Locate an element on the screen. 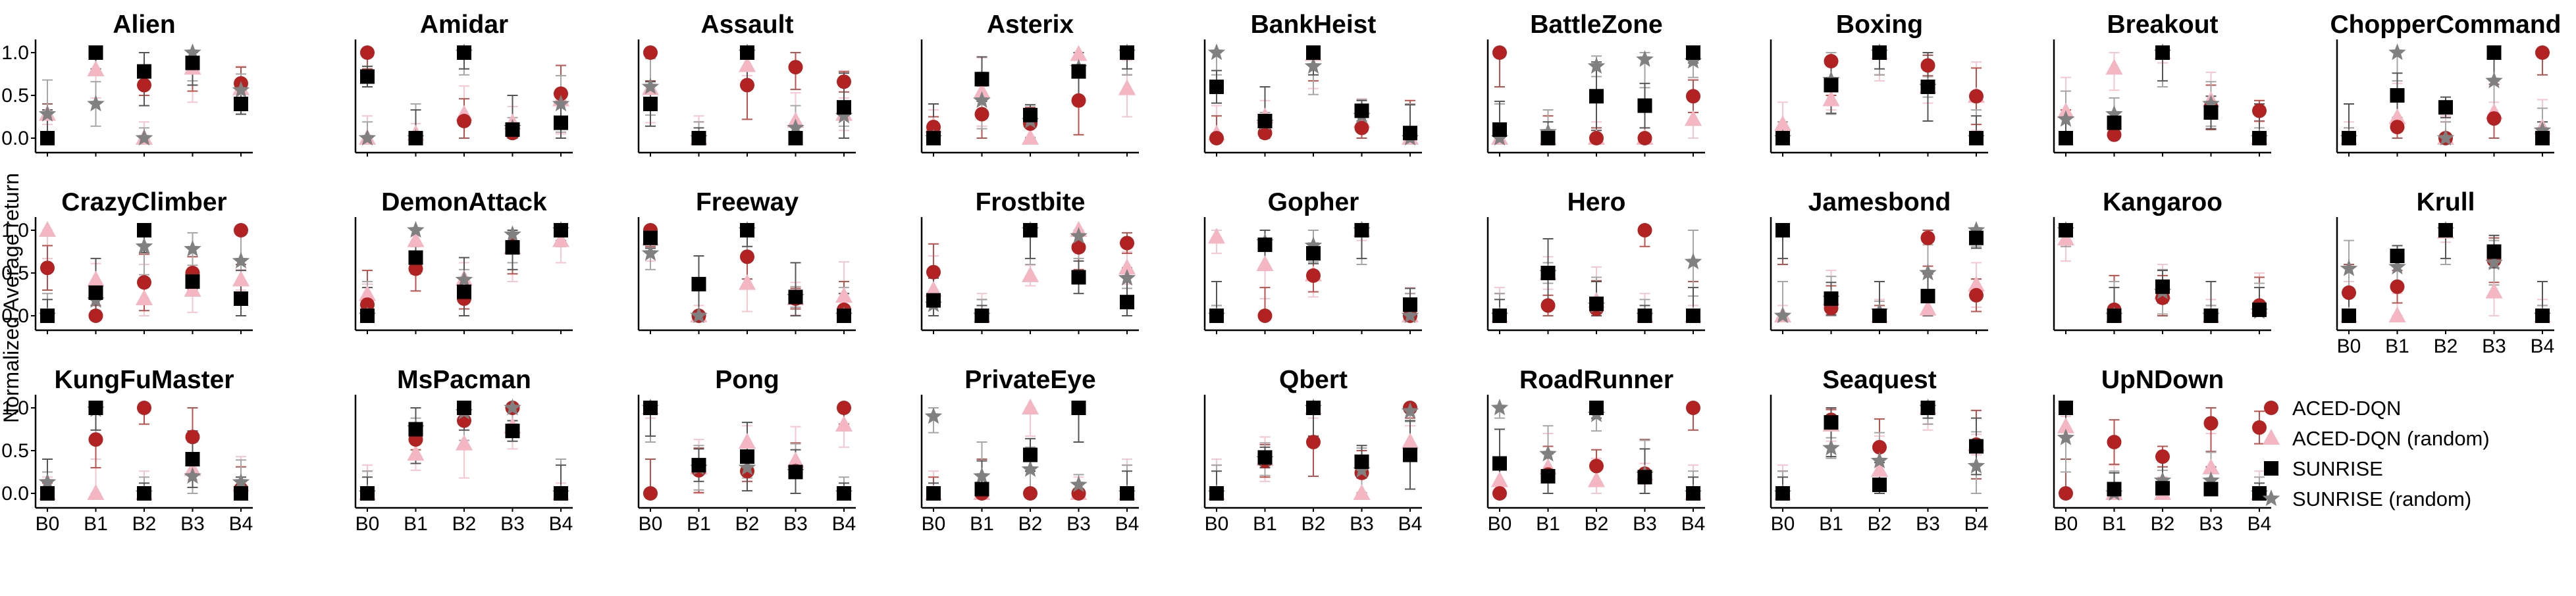  y-tick-label: 1.0 is located at coordinates (15, 408).